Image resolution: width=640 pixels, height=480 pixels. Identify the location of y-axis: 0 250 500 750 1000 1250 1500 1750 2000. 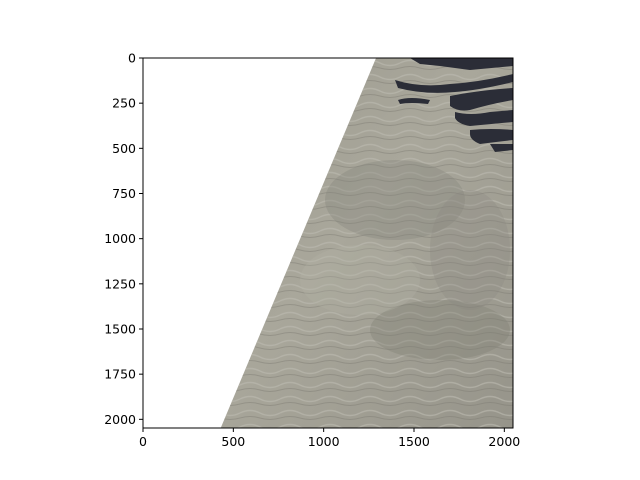
(123, 239).